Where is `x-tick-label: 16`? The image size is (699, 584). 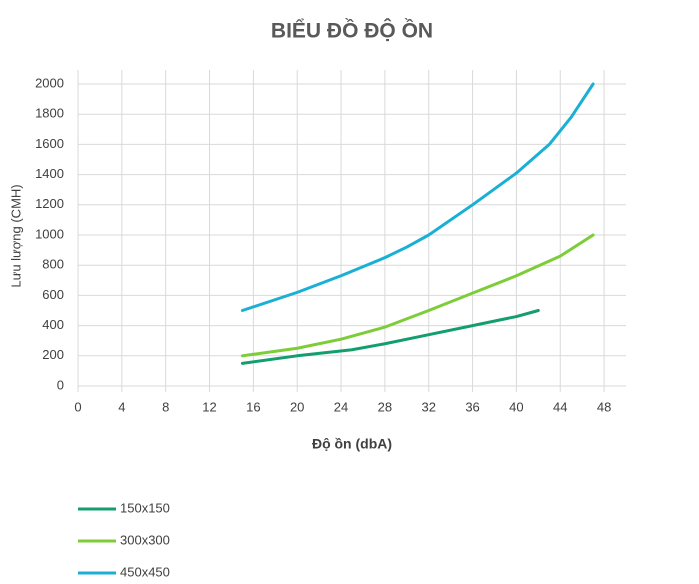
x-tick-label: 16 is located at coordinates (253, 406).